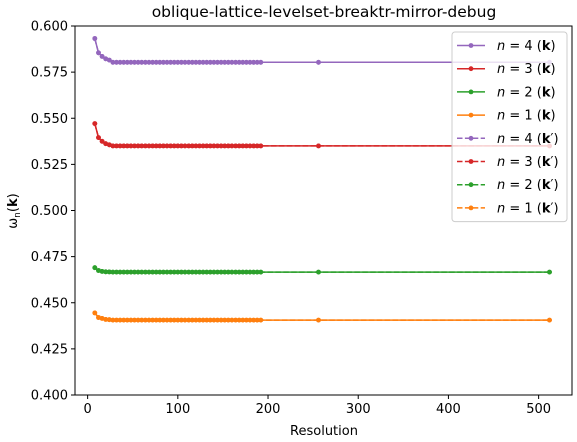 The width and height of the screenshot is (577, 442). What do you see at coordinates (471, 138) in the screenshot?
I see `legend-marker` at bounding box center [471, 138].